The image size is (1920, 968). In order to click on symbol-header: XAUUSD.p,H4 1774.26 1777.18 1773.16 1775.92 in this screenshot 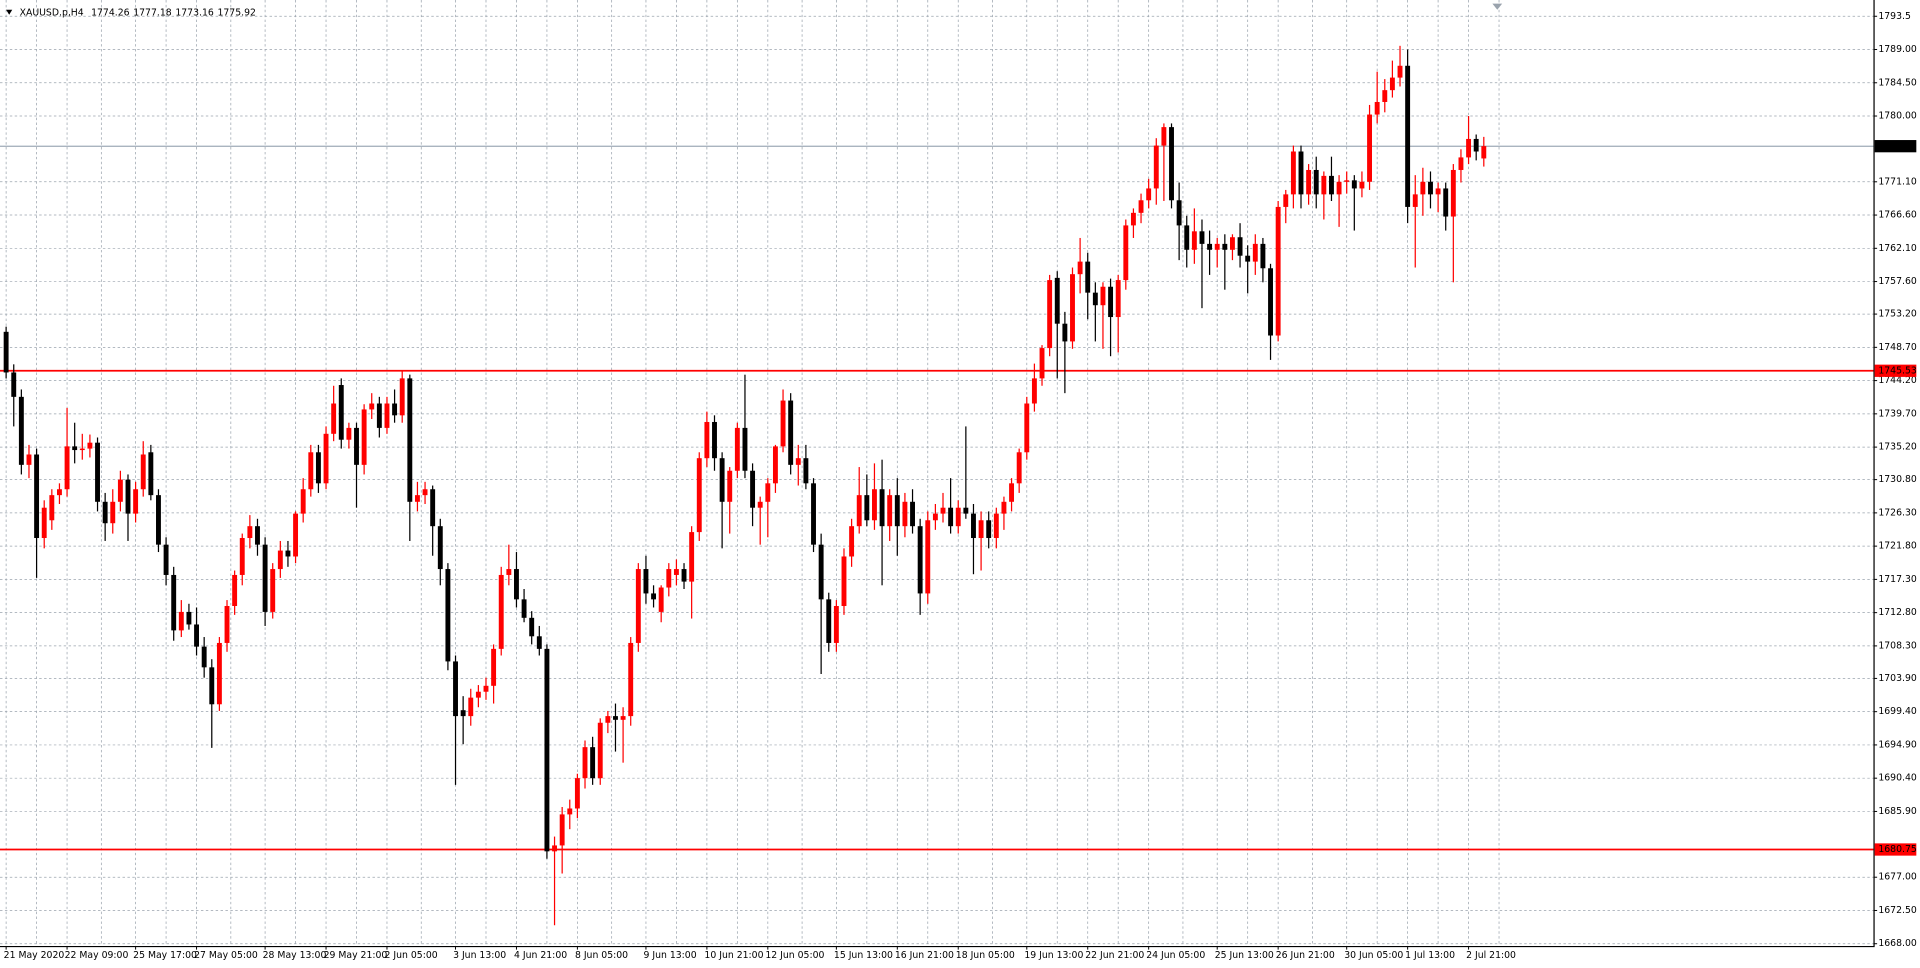, I will do `click(138, 12)`.